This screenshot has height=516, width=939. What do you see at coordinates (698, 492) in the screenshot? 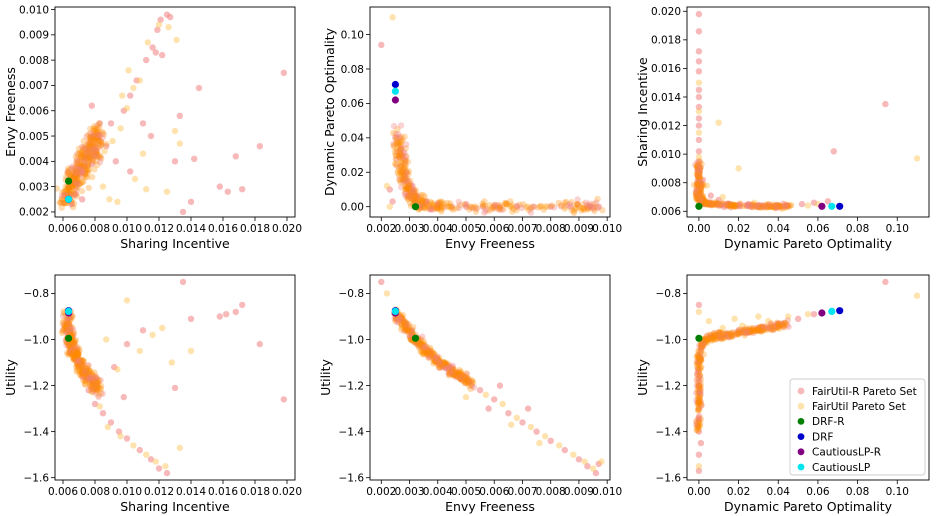
I see `x-tick-label: 0.00` at bounding box center [698, 492].